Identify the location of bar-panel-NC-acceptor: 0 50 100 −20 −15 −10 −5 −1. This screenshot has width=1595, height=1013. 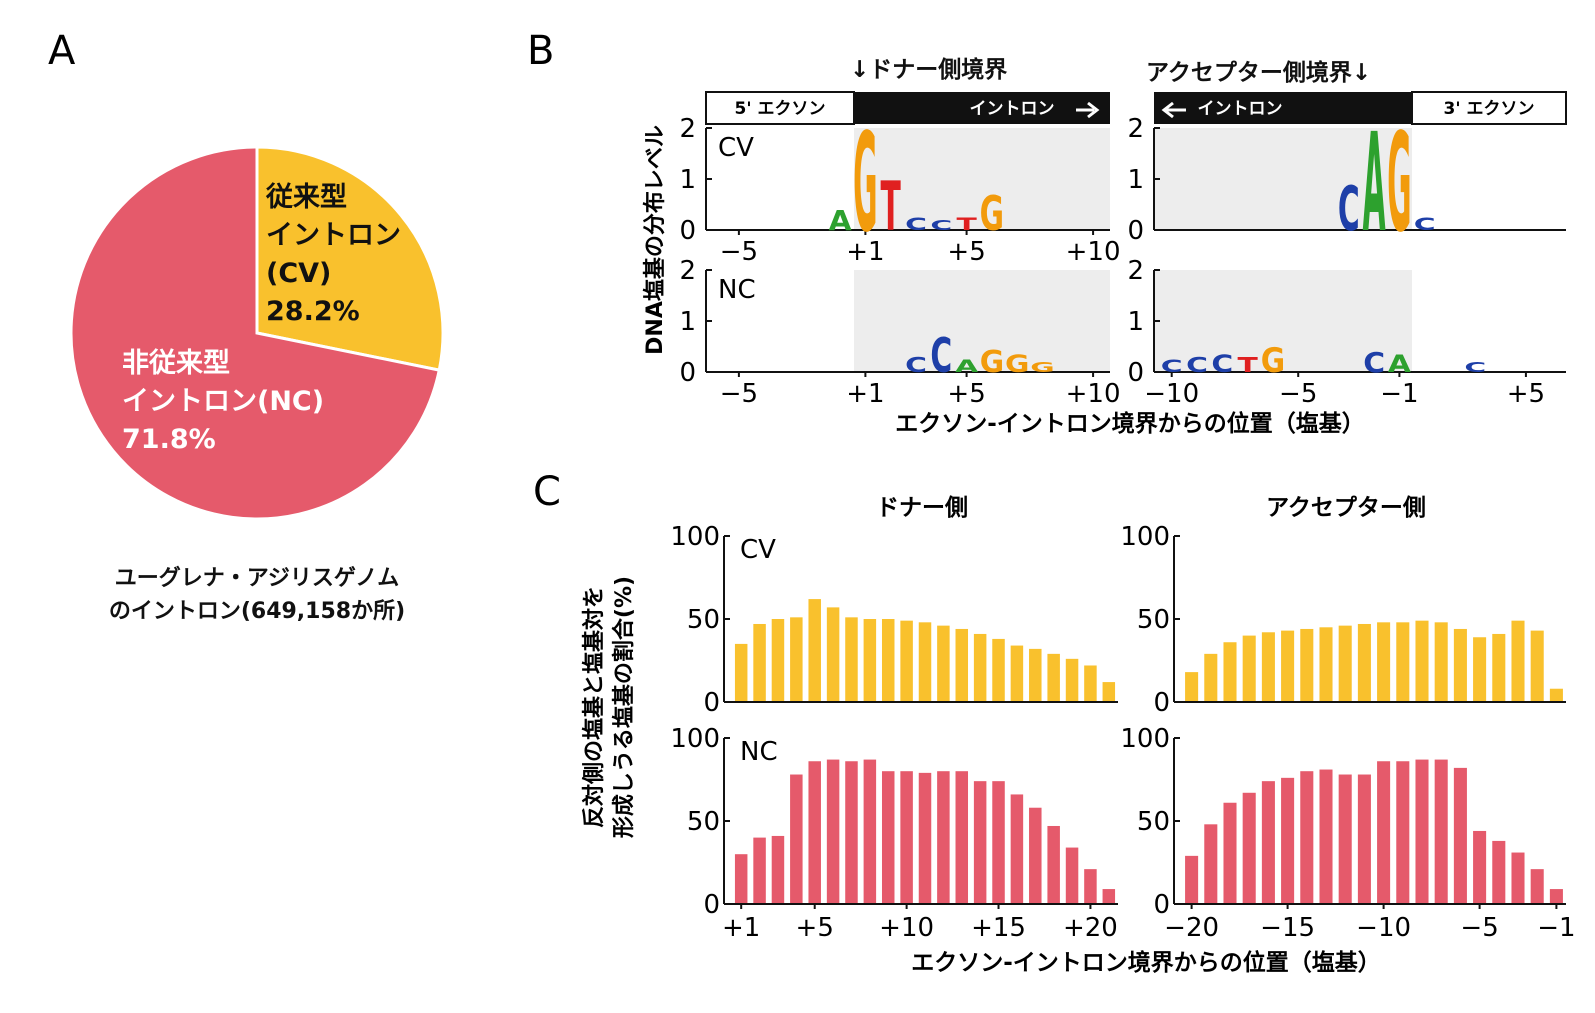
(1347, 833).